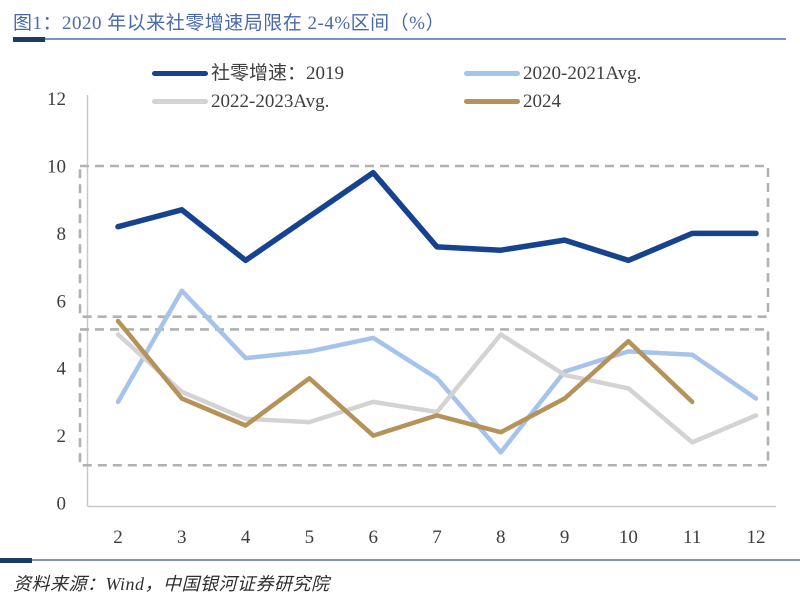  I want to click on footer-rule, so click(400, 560).